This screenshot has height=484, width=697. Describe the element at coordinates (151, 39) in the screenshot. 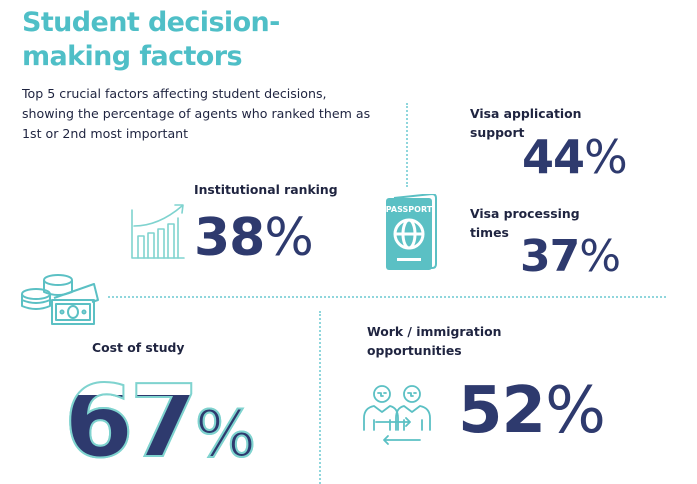

I see `page-title: Student decision-making factors` at that location.